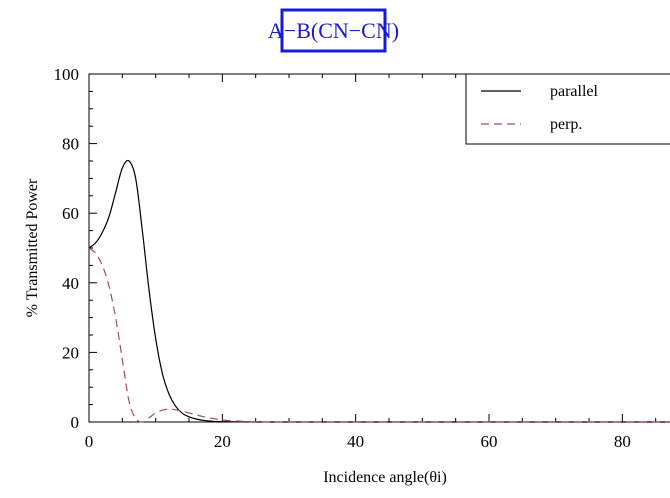 This screenshot has width=670, height=498. I want to click on chart-title-box, so click(333, 30).